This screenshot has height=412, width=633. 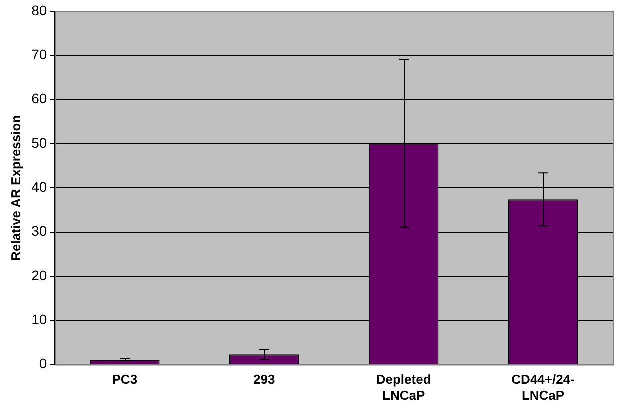 What do you see at coordinates (40, 98) in the screenshot?
I see `y-tick-label: 60` at bounding box center [40, 98].